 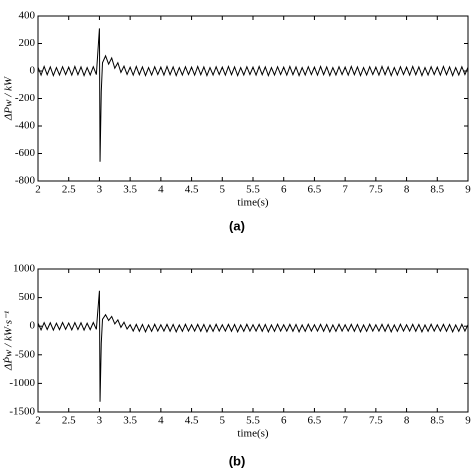 What do you see at coordinates (22, 383) in the screenshot?
I see `y-tick-label: -1000` at bounding box center [22, 383].